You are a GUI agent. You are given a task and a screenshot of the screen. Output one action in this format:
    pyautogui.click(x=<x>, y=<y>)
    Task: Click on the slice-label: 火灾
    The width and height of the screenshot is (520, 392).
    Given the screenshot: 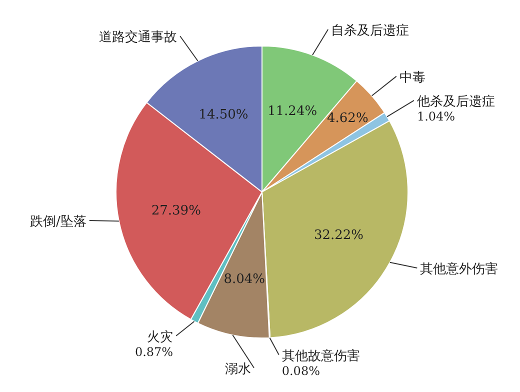 What is the action you would take?
    pyautogui.click(x=160, y=336)
    